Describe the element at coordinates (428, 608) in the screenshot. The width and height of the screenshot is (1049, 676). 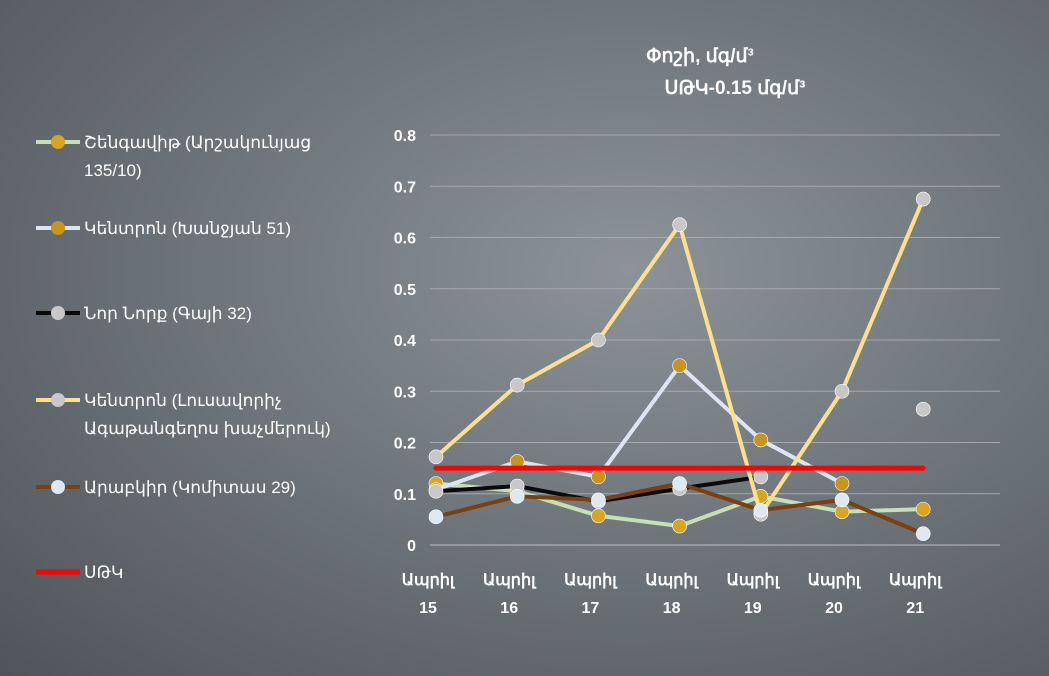
I see `x-tick-label: 15` at that location.